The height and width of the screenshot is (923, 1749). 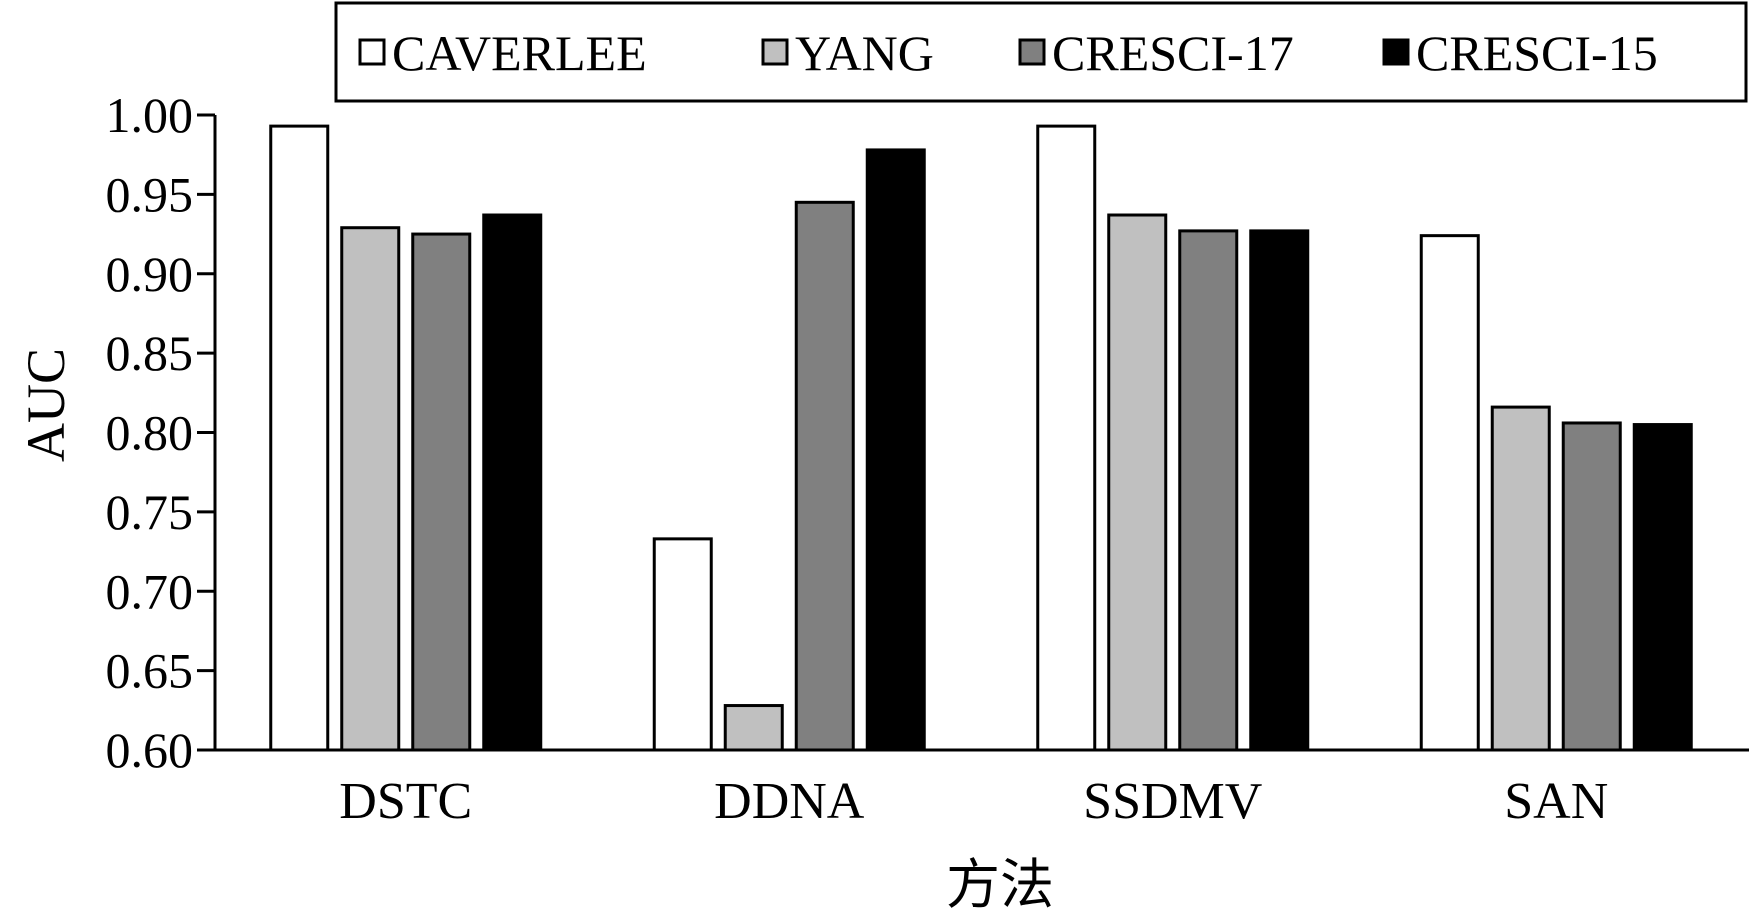 I want to click on bar-caverlee-ddna, so click(x=682, y=644).